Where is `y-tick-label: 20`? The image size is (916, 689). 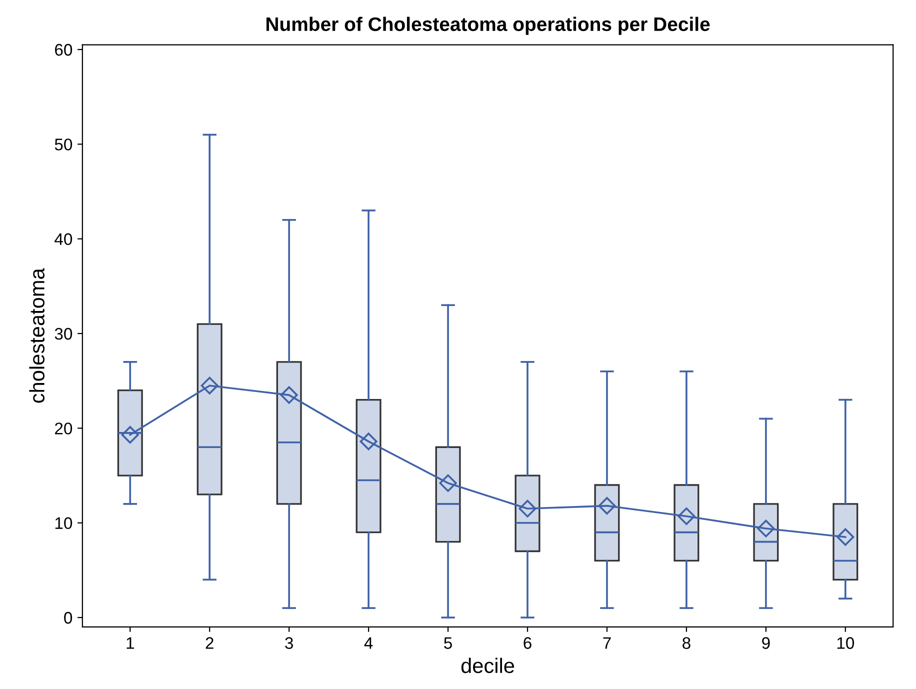
y-tick-label: 20 is located at coordinates (63, 428).